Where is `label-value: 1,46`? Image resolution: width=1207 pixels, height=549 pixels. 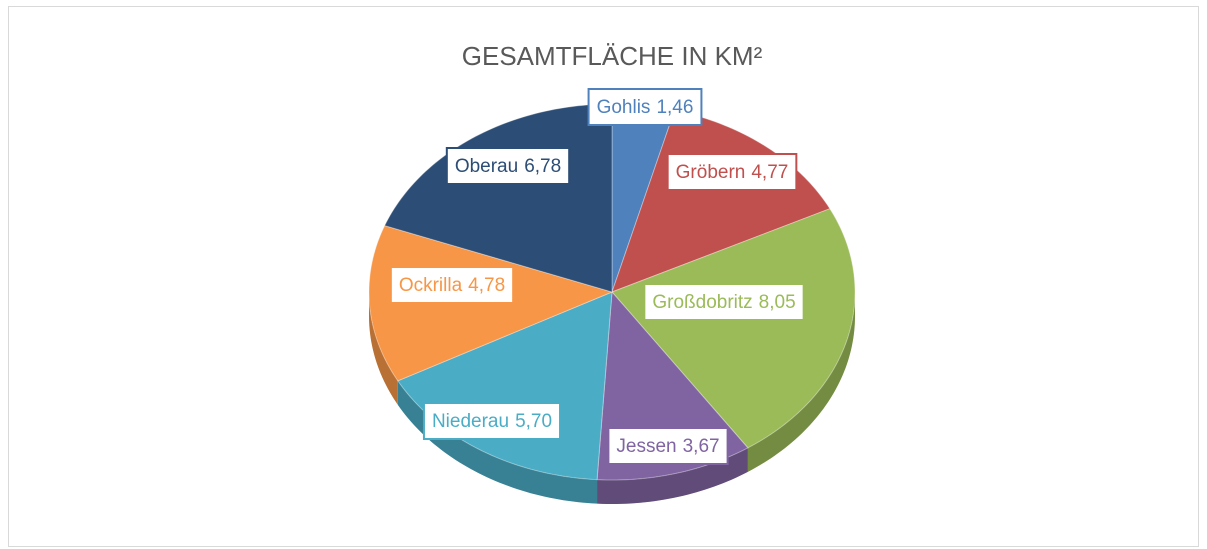 label-value: 1,46 is located at coordinates (674, 107).